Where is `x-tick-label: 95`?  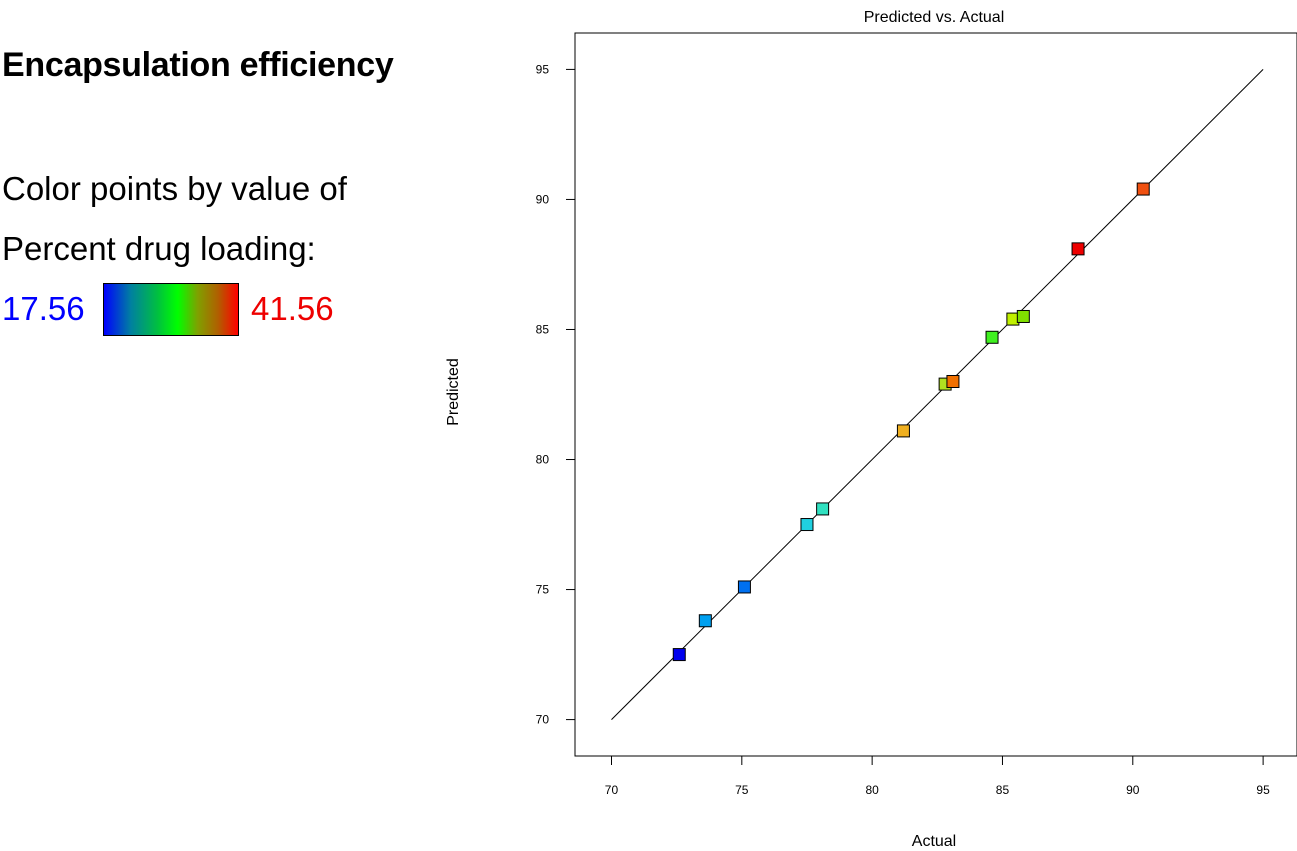
x-tick-label: 95 is located at coordinates (1263, 790).